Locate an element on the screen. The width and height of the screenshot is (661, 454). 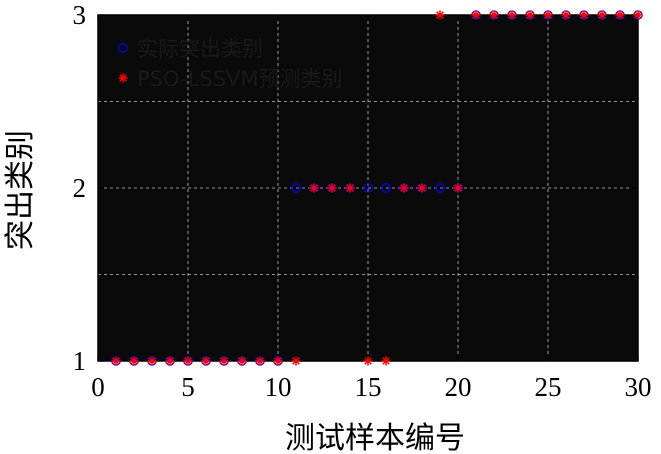
x-tick-label: 25 is located at coordinates (548, 387).